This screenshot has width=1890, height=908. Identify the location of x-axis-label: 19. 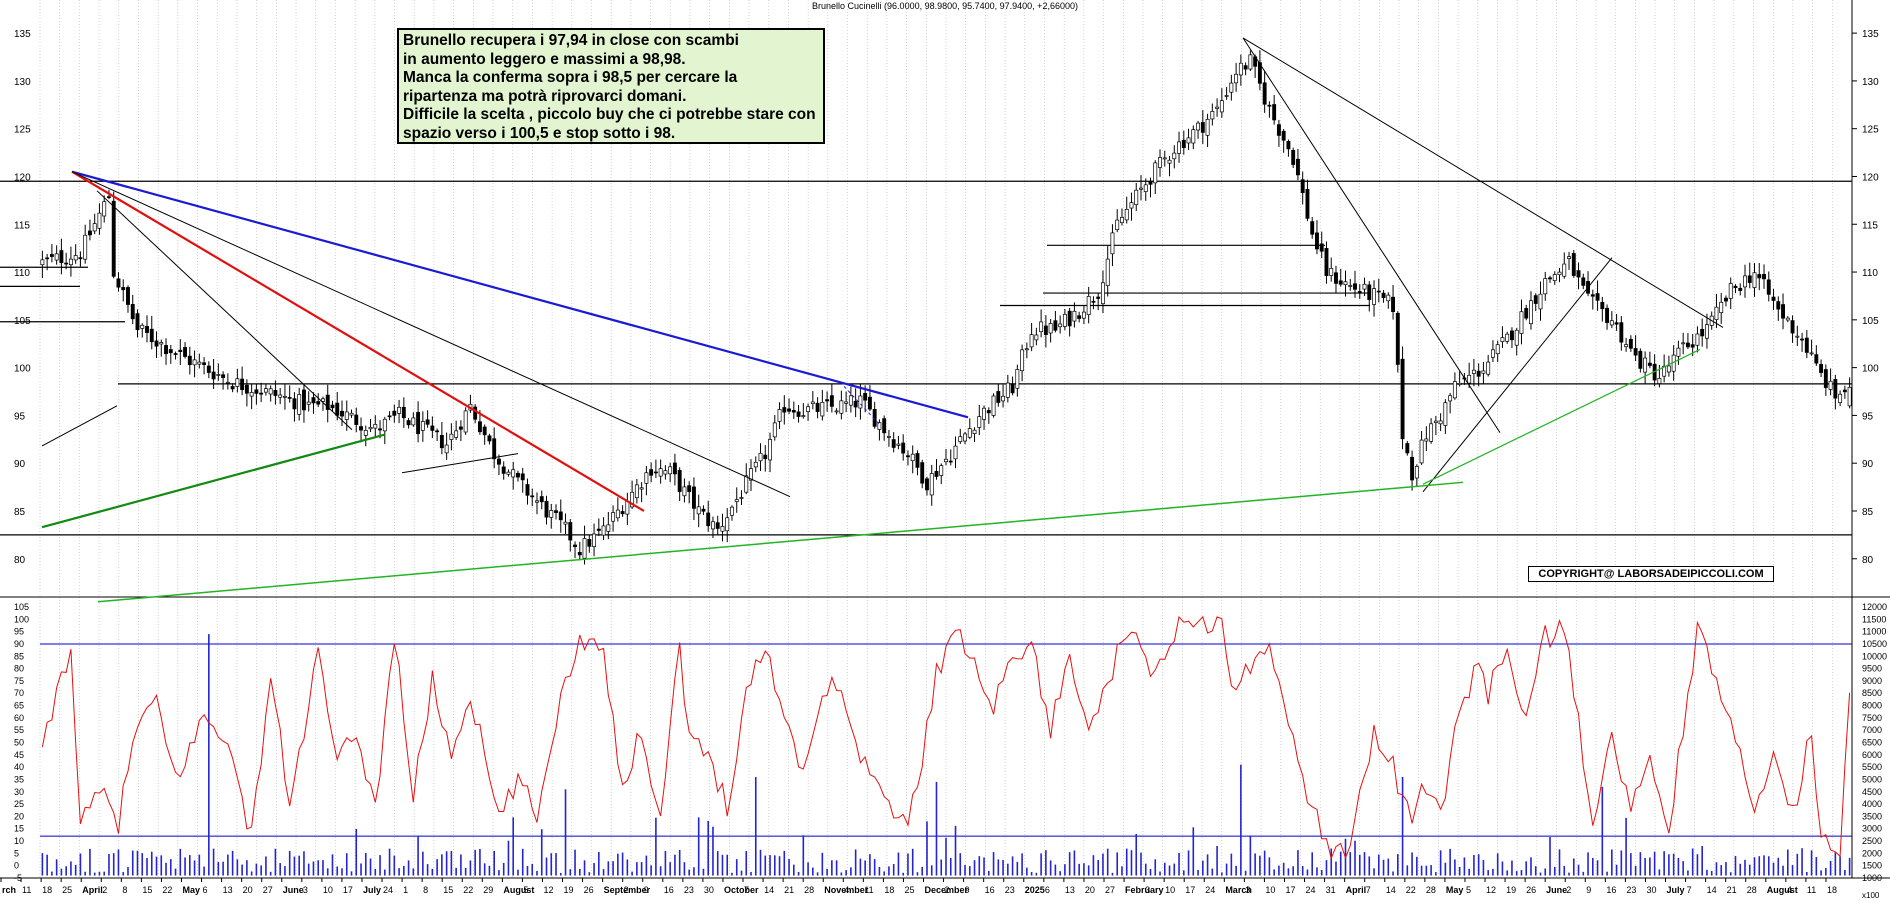
(569, 890).